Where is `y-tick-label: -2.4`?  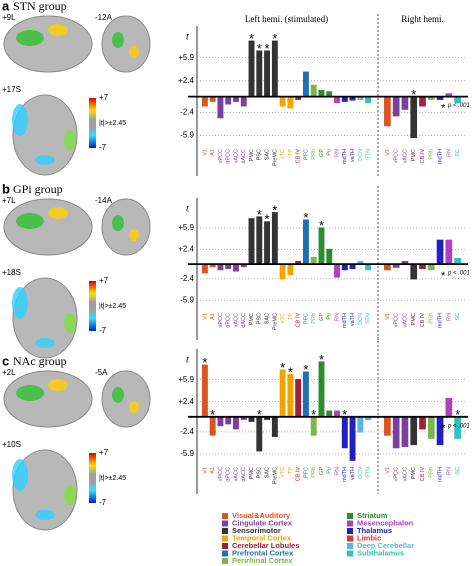
y-tick-label: -2.4 is located at coordinates (187, 112).